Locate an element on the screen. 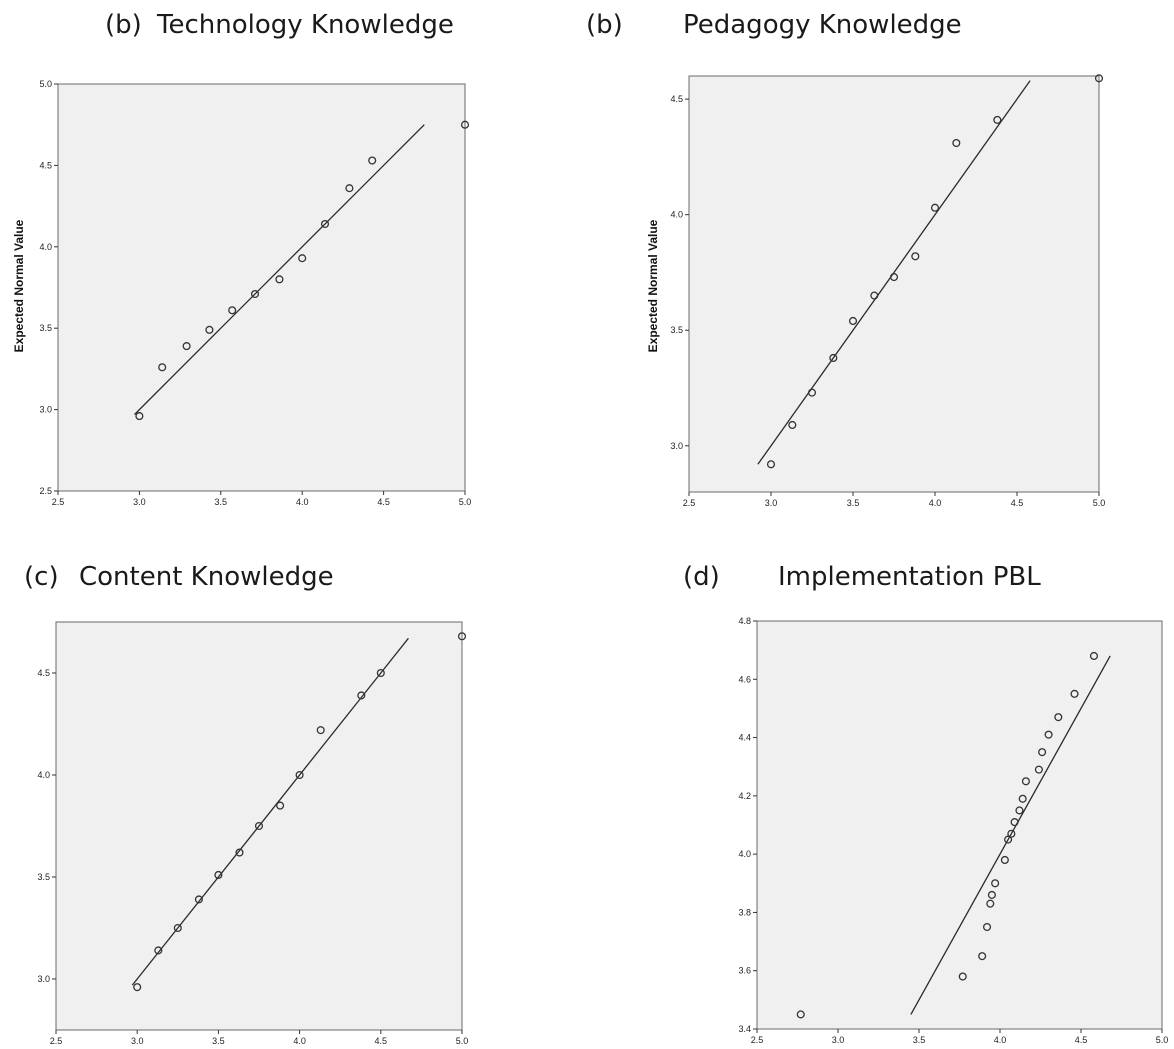 The image size is (1174, 1049). y-tick-label: 3.8 is located at coordinates (744, 912).